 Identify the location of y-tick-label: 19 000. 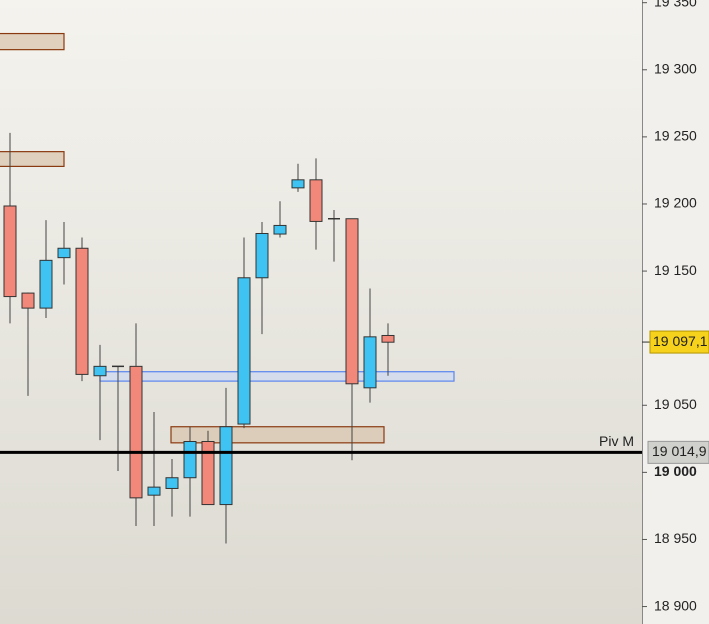
(675, 471).